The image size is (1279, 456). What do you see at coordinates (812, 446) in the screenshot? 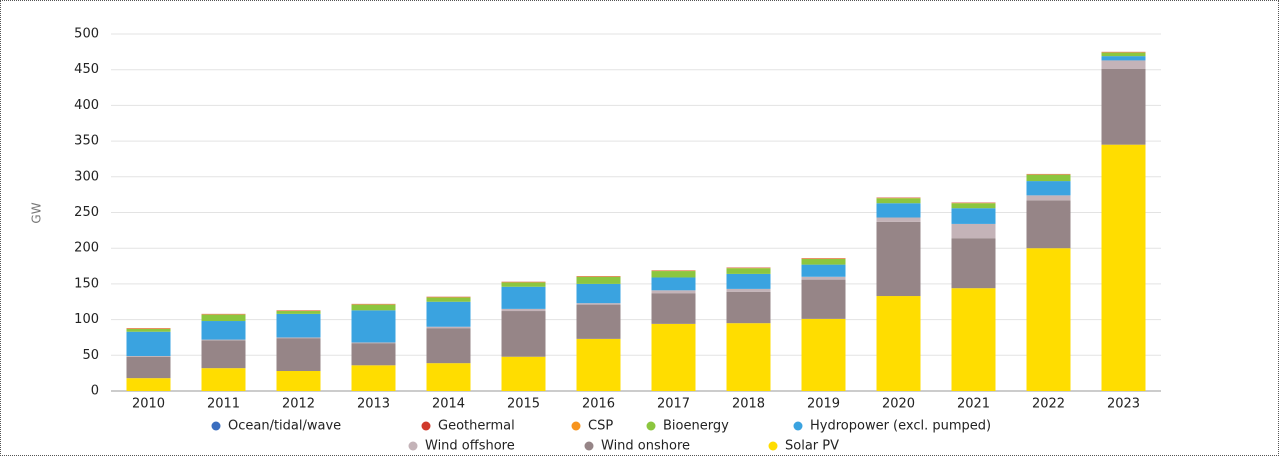
I see `legend-label: Solar PV` at bounding box center [812, 446].